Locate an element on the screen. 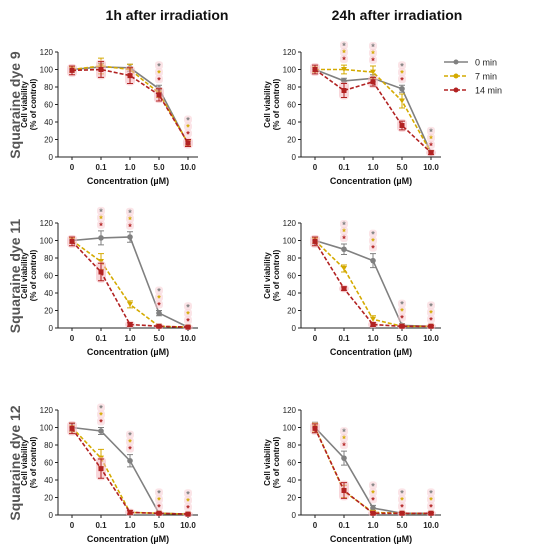  row-title: Squaraine dye 9 is located at coordinates (15, 105).